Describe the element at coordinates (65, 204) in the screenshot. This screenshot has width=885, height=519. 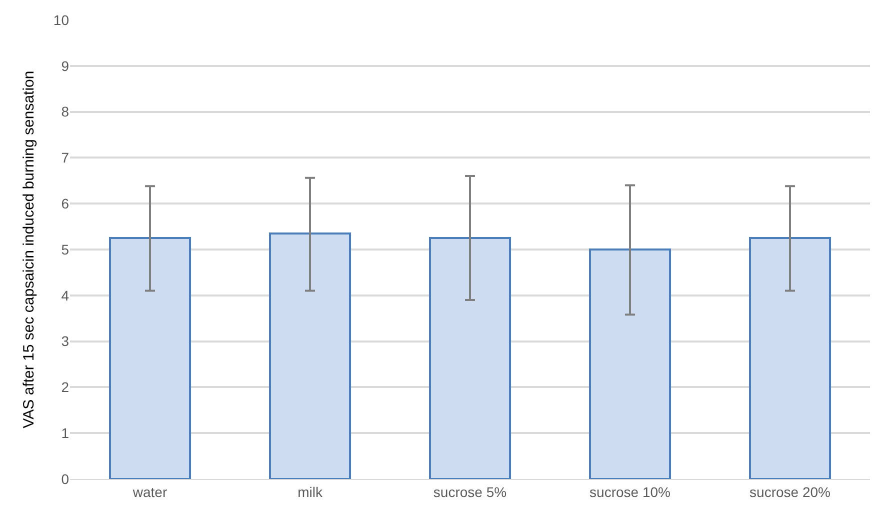
I see `y-tick-label: 6` at that location.